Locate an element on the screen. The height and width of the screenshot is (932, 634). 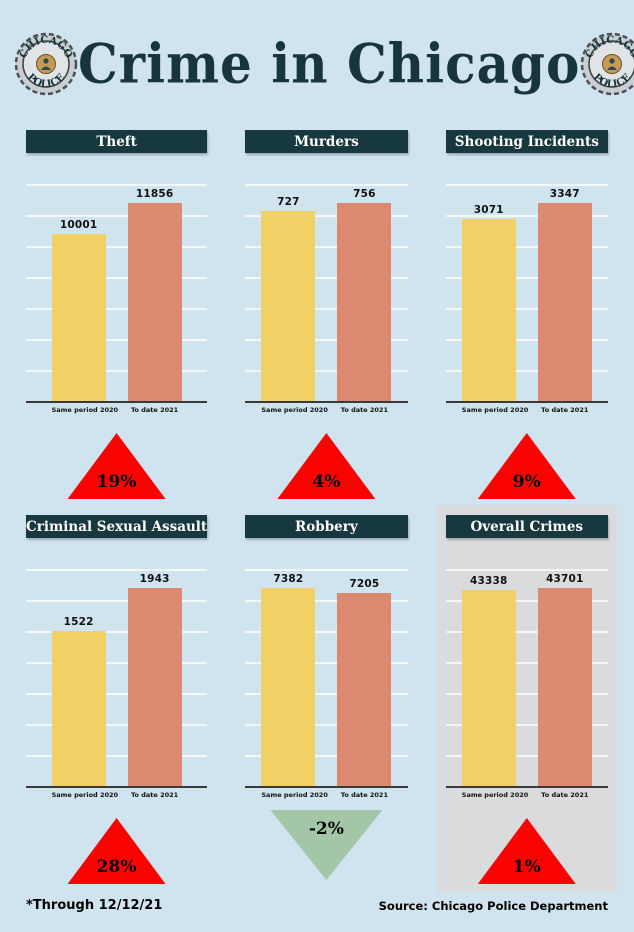
chart-title-bar: Robbery is located at coordinates (326, 526).